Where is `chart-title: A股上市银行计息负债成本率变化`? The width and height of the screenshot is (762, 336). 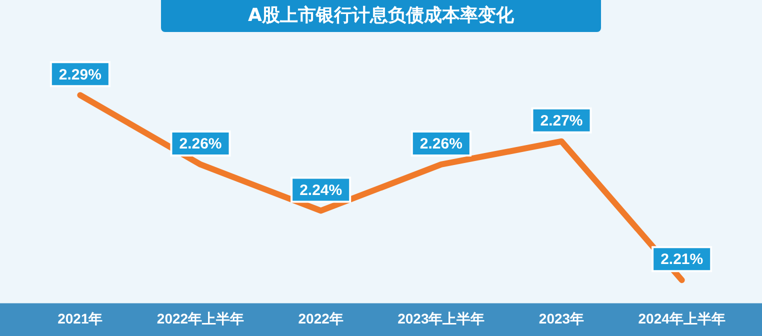 chart-title: A股上市银行计息负债成本率变化 is located at coordinates (381, 16).